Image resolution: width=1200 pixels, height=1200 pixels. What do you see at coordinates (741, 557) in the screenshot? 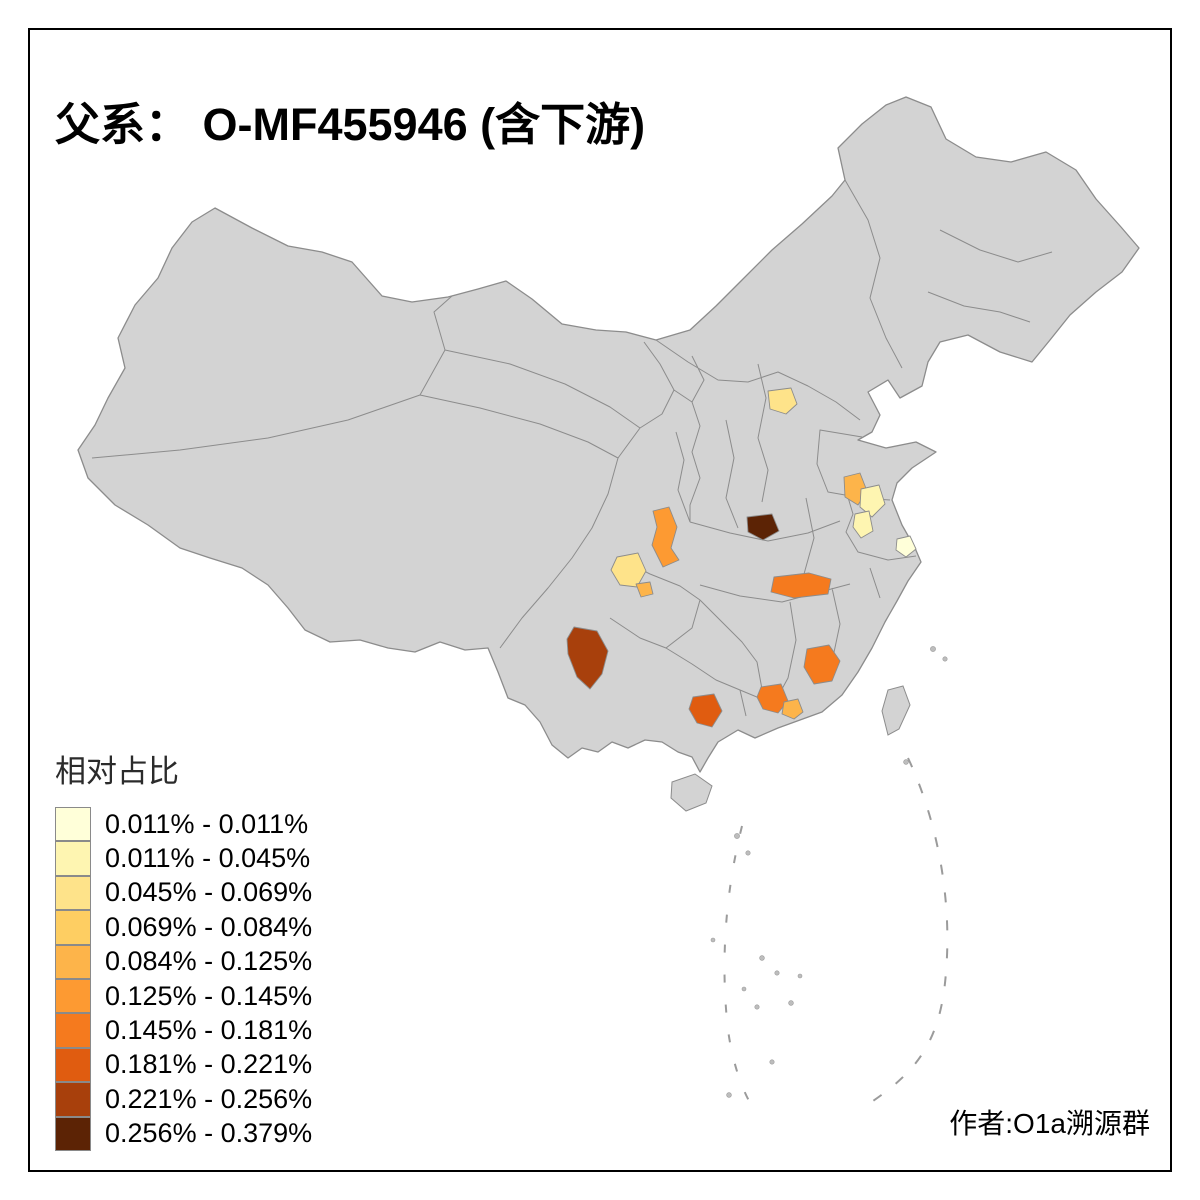
I see `choropleth-patches` at bounding box center [741, 557].